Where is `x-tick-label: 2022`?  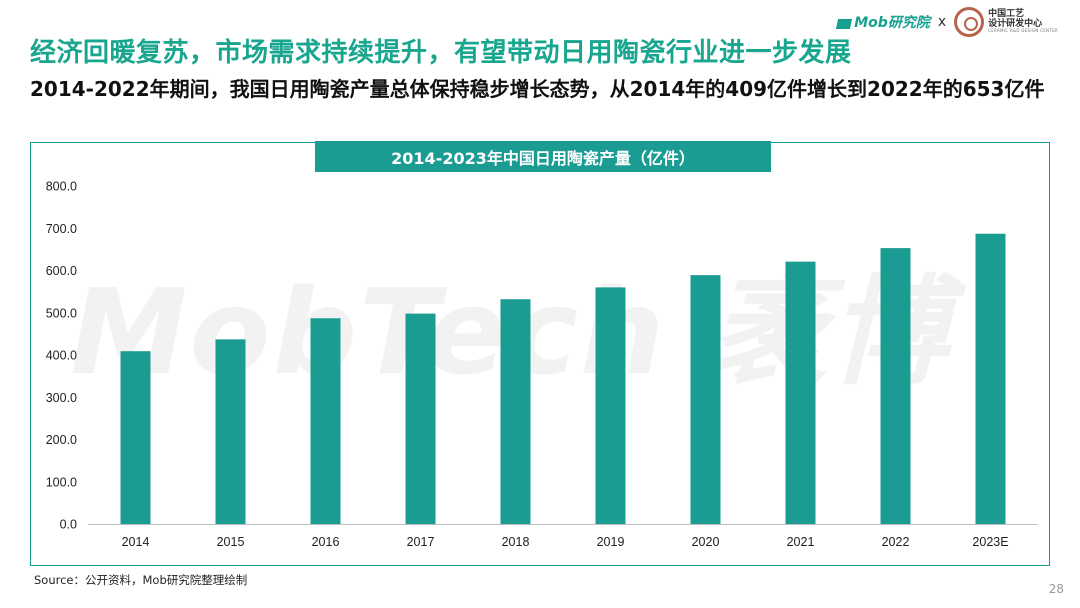
x-tick-label: 2022 is located at coordinates (896, 542).